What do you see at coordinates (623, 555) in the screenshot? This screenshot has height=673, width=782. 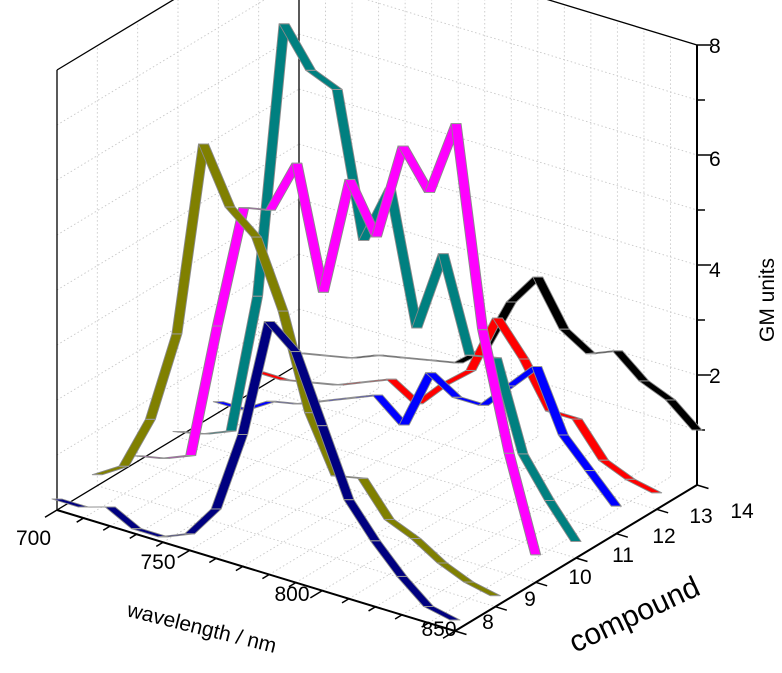 I see `y-tick-label: 11` at bounding box center [623, 555].